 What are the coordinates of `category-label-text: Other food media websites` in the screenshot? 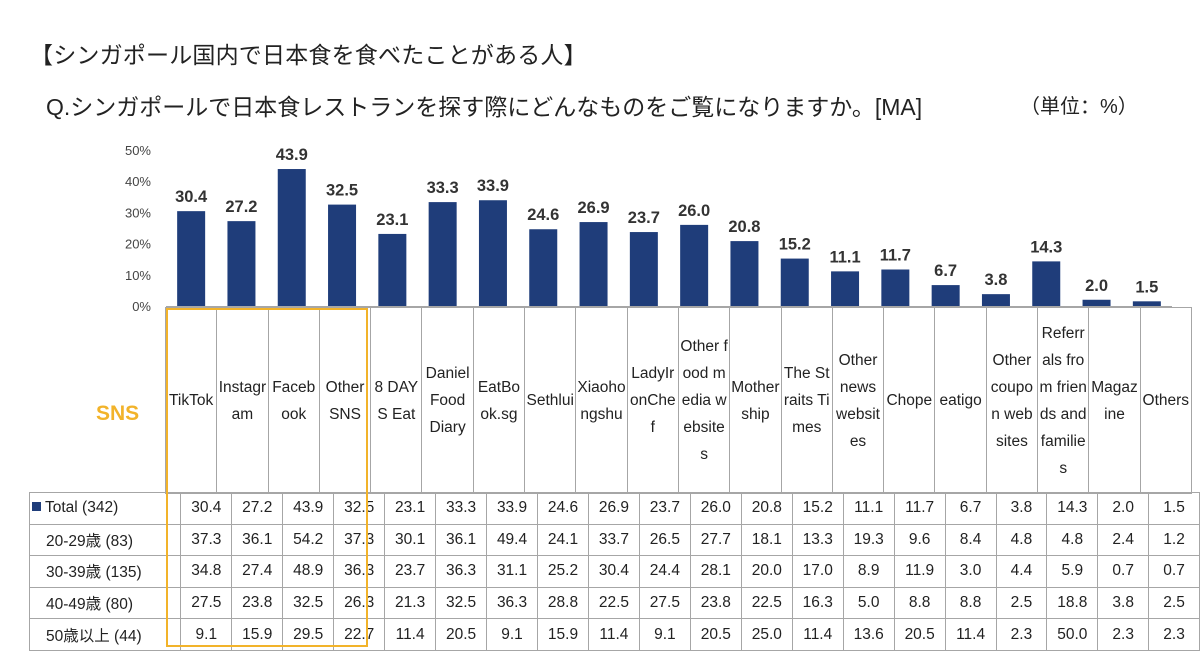 It's located at (704, 400).